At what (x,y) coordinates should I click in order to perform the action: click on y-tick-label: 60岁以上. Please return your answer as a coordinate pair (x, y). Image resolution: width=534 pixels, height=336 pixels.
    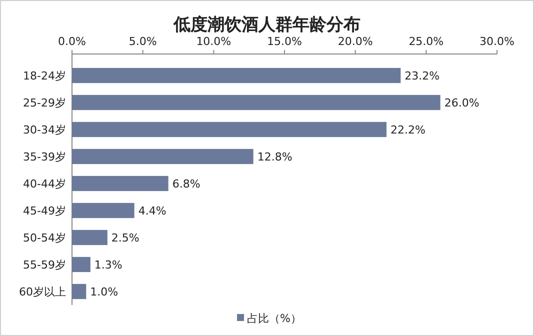
    Looking at the image, I should click on (42, 292).